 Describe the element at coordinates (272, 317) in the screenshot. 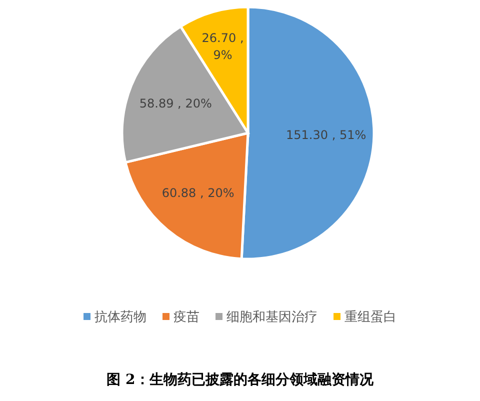

I see `legend-label: 细胞和基因治疗` at that location.